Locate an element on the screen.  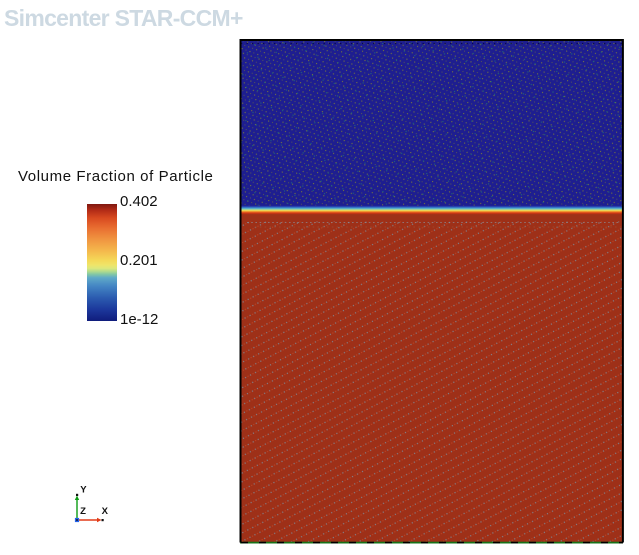
svg-text: Y is located at coordinates (83, 489).